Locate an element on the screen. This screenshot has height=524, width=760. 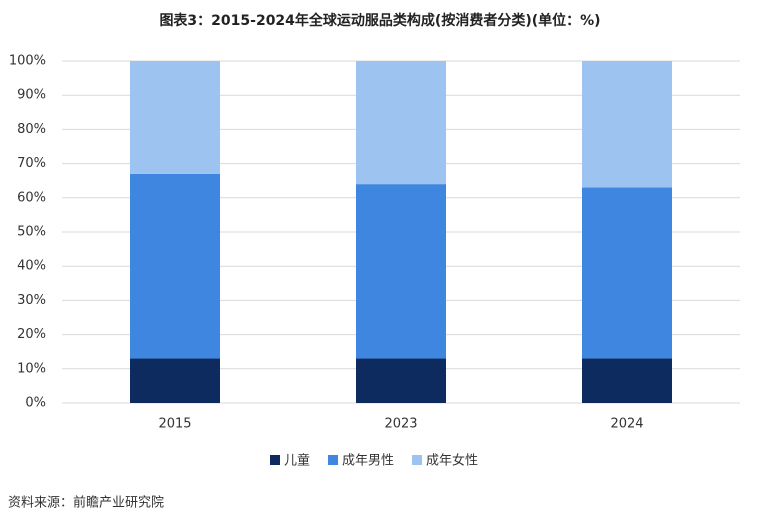
y-tick-label: 70% is located at coordinates (31, 163).